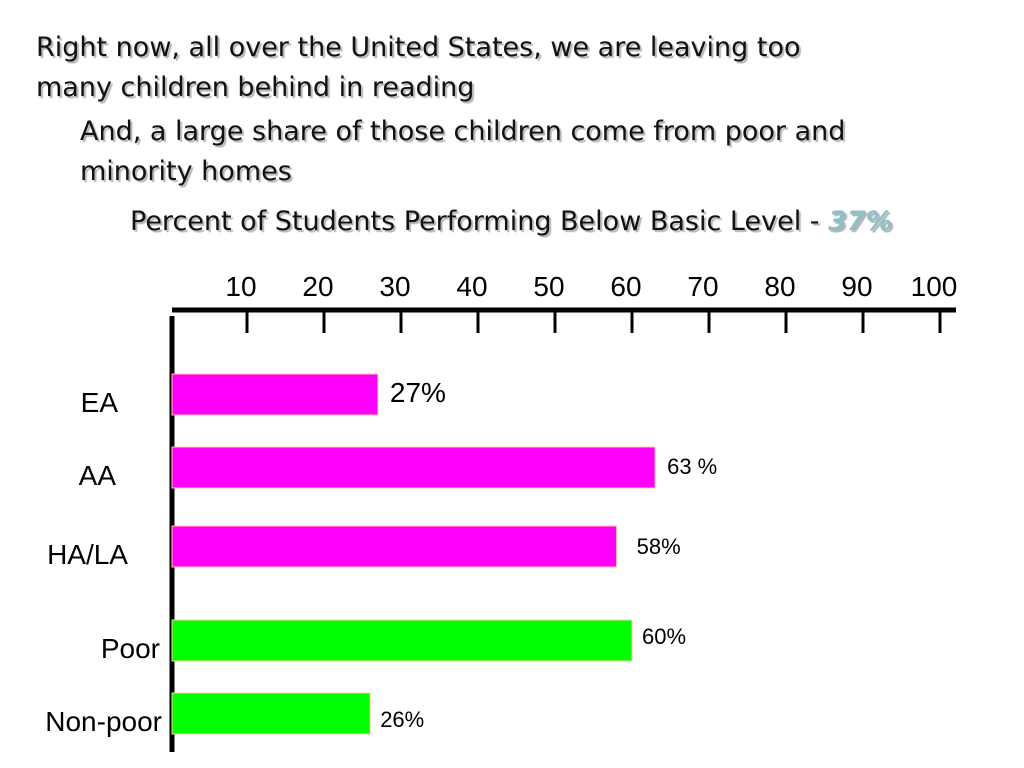  Describe the element at coordinates (402, 719) in the screenshot. I see `value-label-non-poor: 26%` at that location.